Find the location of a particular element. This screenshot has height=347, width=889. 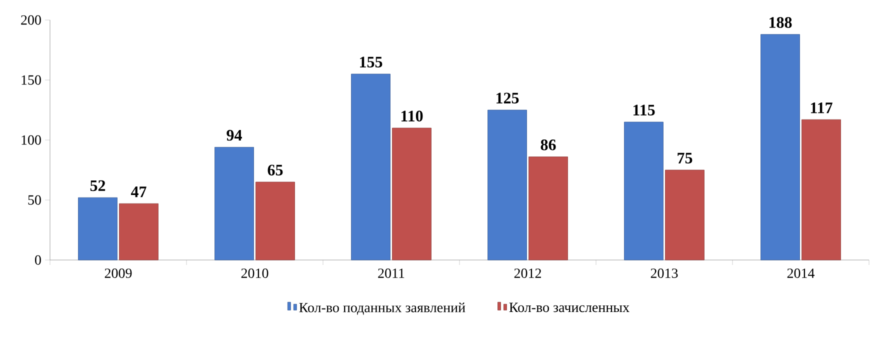

y-tick-label: 150 is located at coordinates (31, 80).